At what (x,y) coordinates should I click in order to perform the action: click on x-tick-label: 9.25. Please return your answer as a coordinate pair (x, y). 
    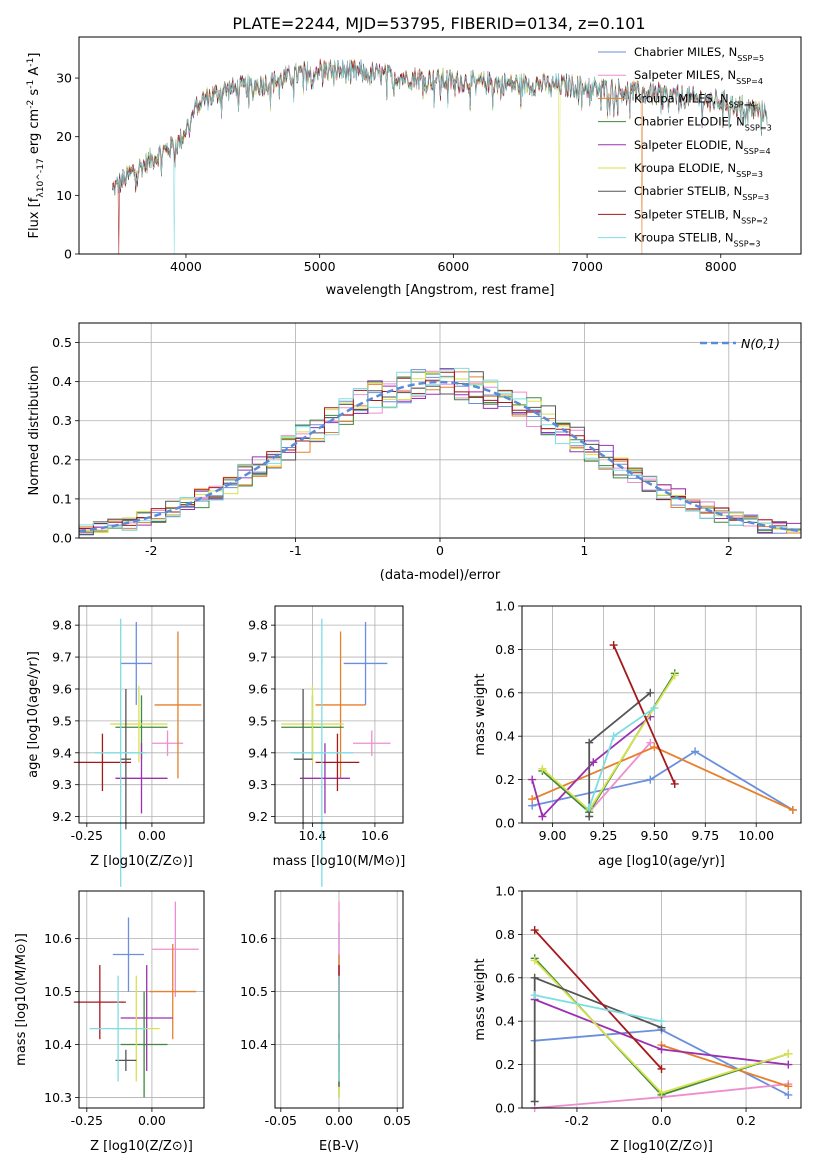
    Looking at the image, I should click on (604, 835).